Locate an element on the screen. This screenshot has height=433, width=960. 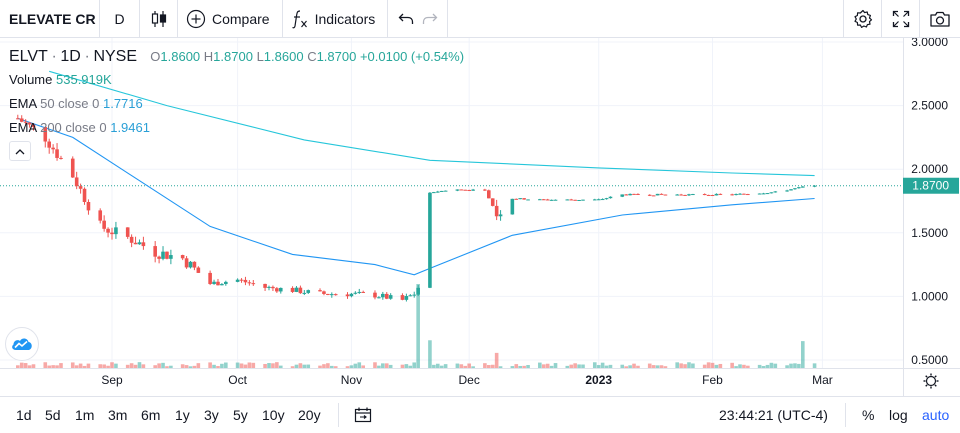
compare-button: Compare is located at coordinates (230, 19).